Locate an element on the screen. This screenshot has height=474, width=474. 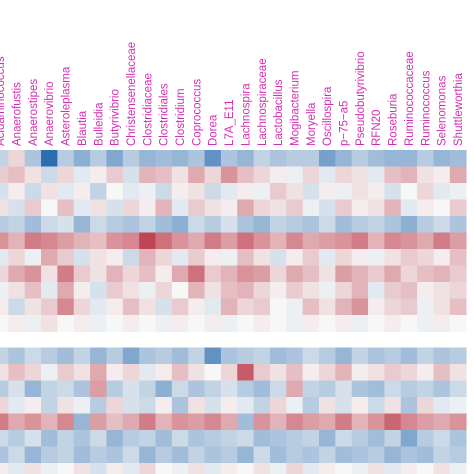
column-label: Ruminococcus is located at coordinates (426, 108).